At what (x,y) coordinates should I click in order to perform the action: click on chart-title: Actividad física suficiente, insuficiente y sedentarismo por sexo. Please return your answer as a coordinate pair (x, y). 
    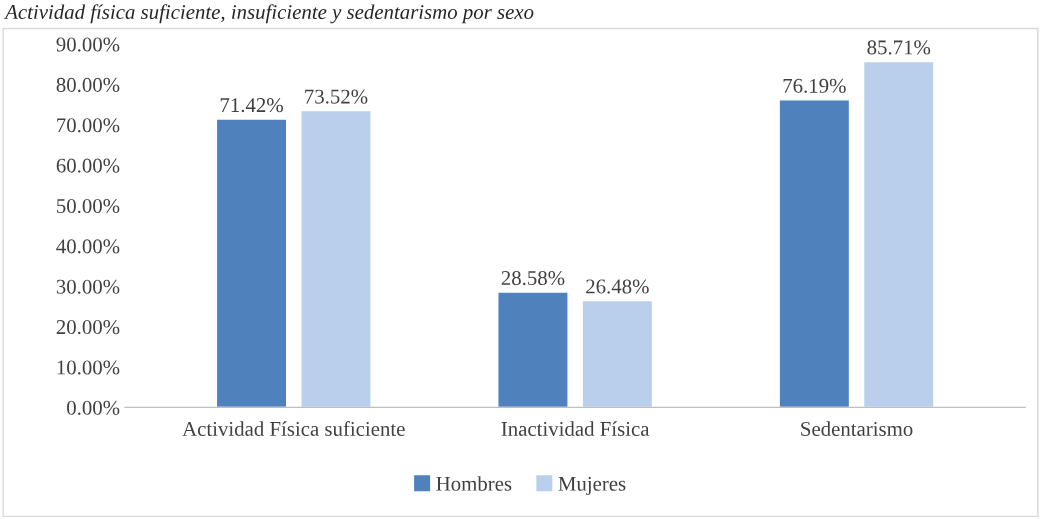
    Looking at the image, I should click on (269, 14).